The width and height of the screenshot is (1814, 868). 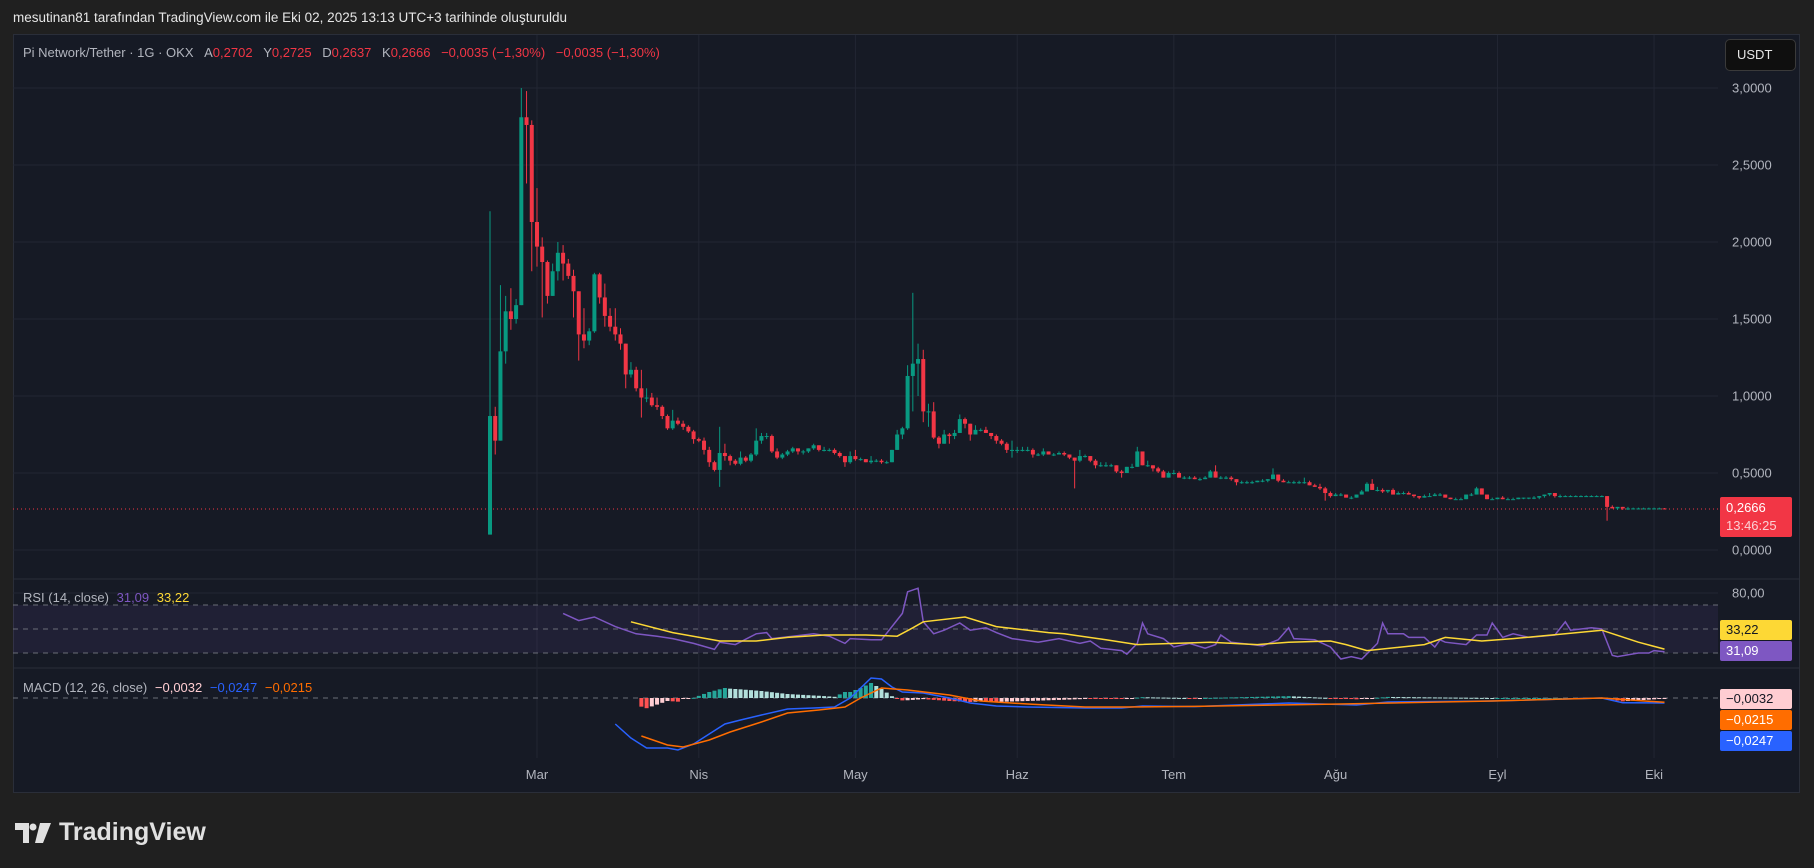 What do you see at coordinates (1752, 473) in the screenshot?
I see `price-axis-label: 0,5000` at bounding box center [1752, 473].